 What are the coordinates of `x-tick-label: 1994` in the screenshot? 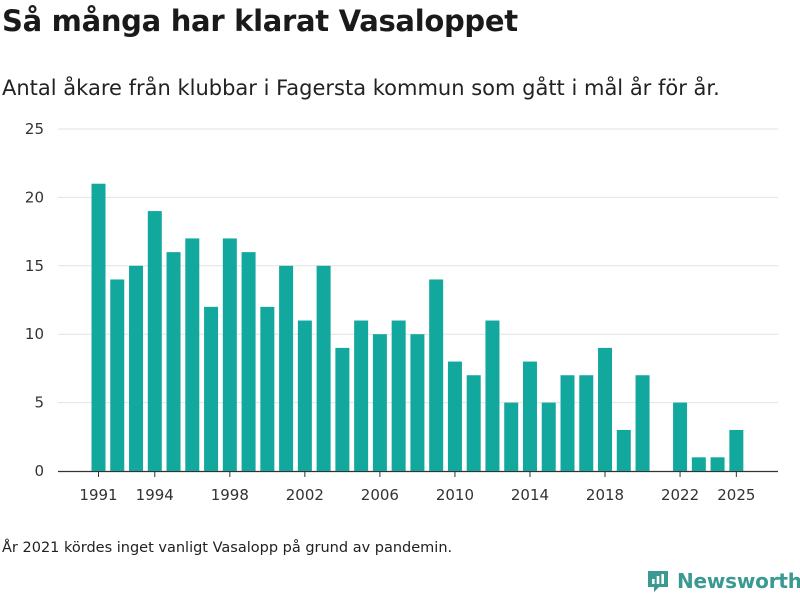 It's located at (155, 495).